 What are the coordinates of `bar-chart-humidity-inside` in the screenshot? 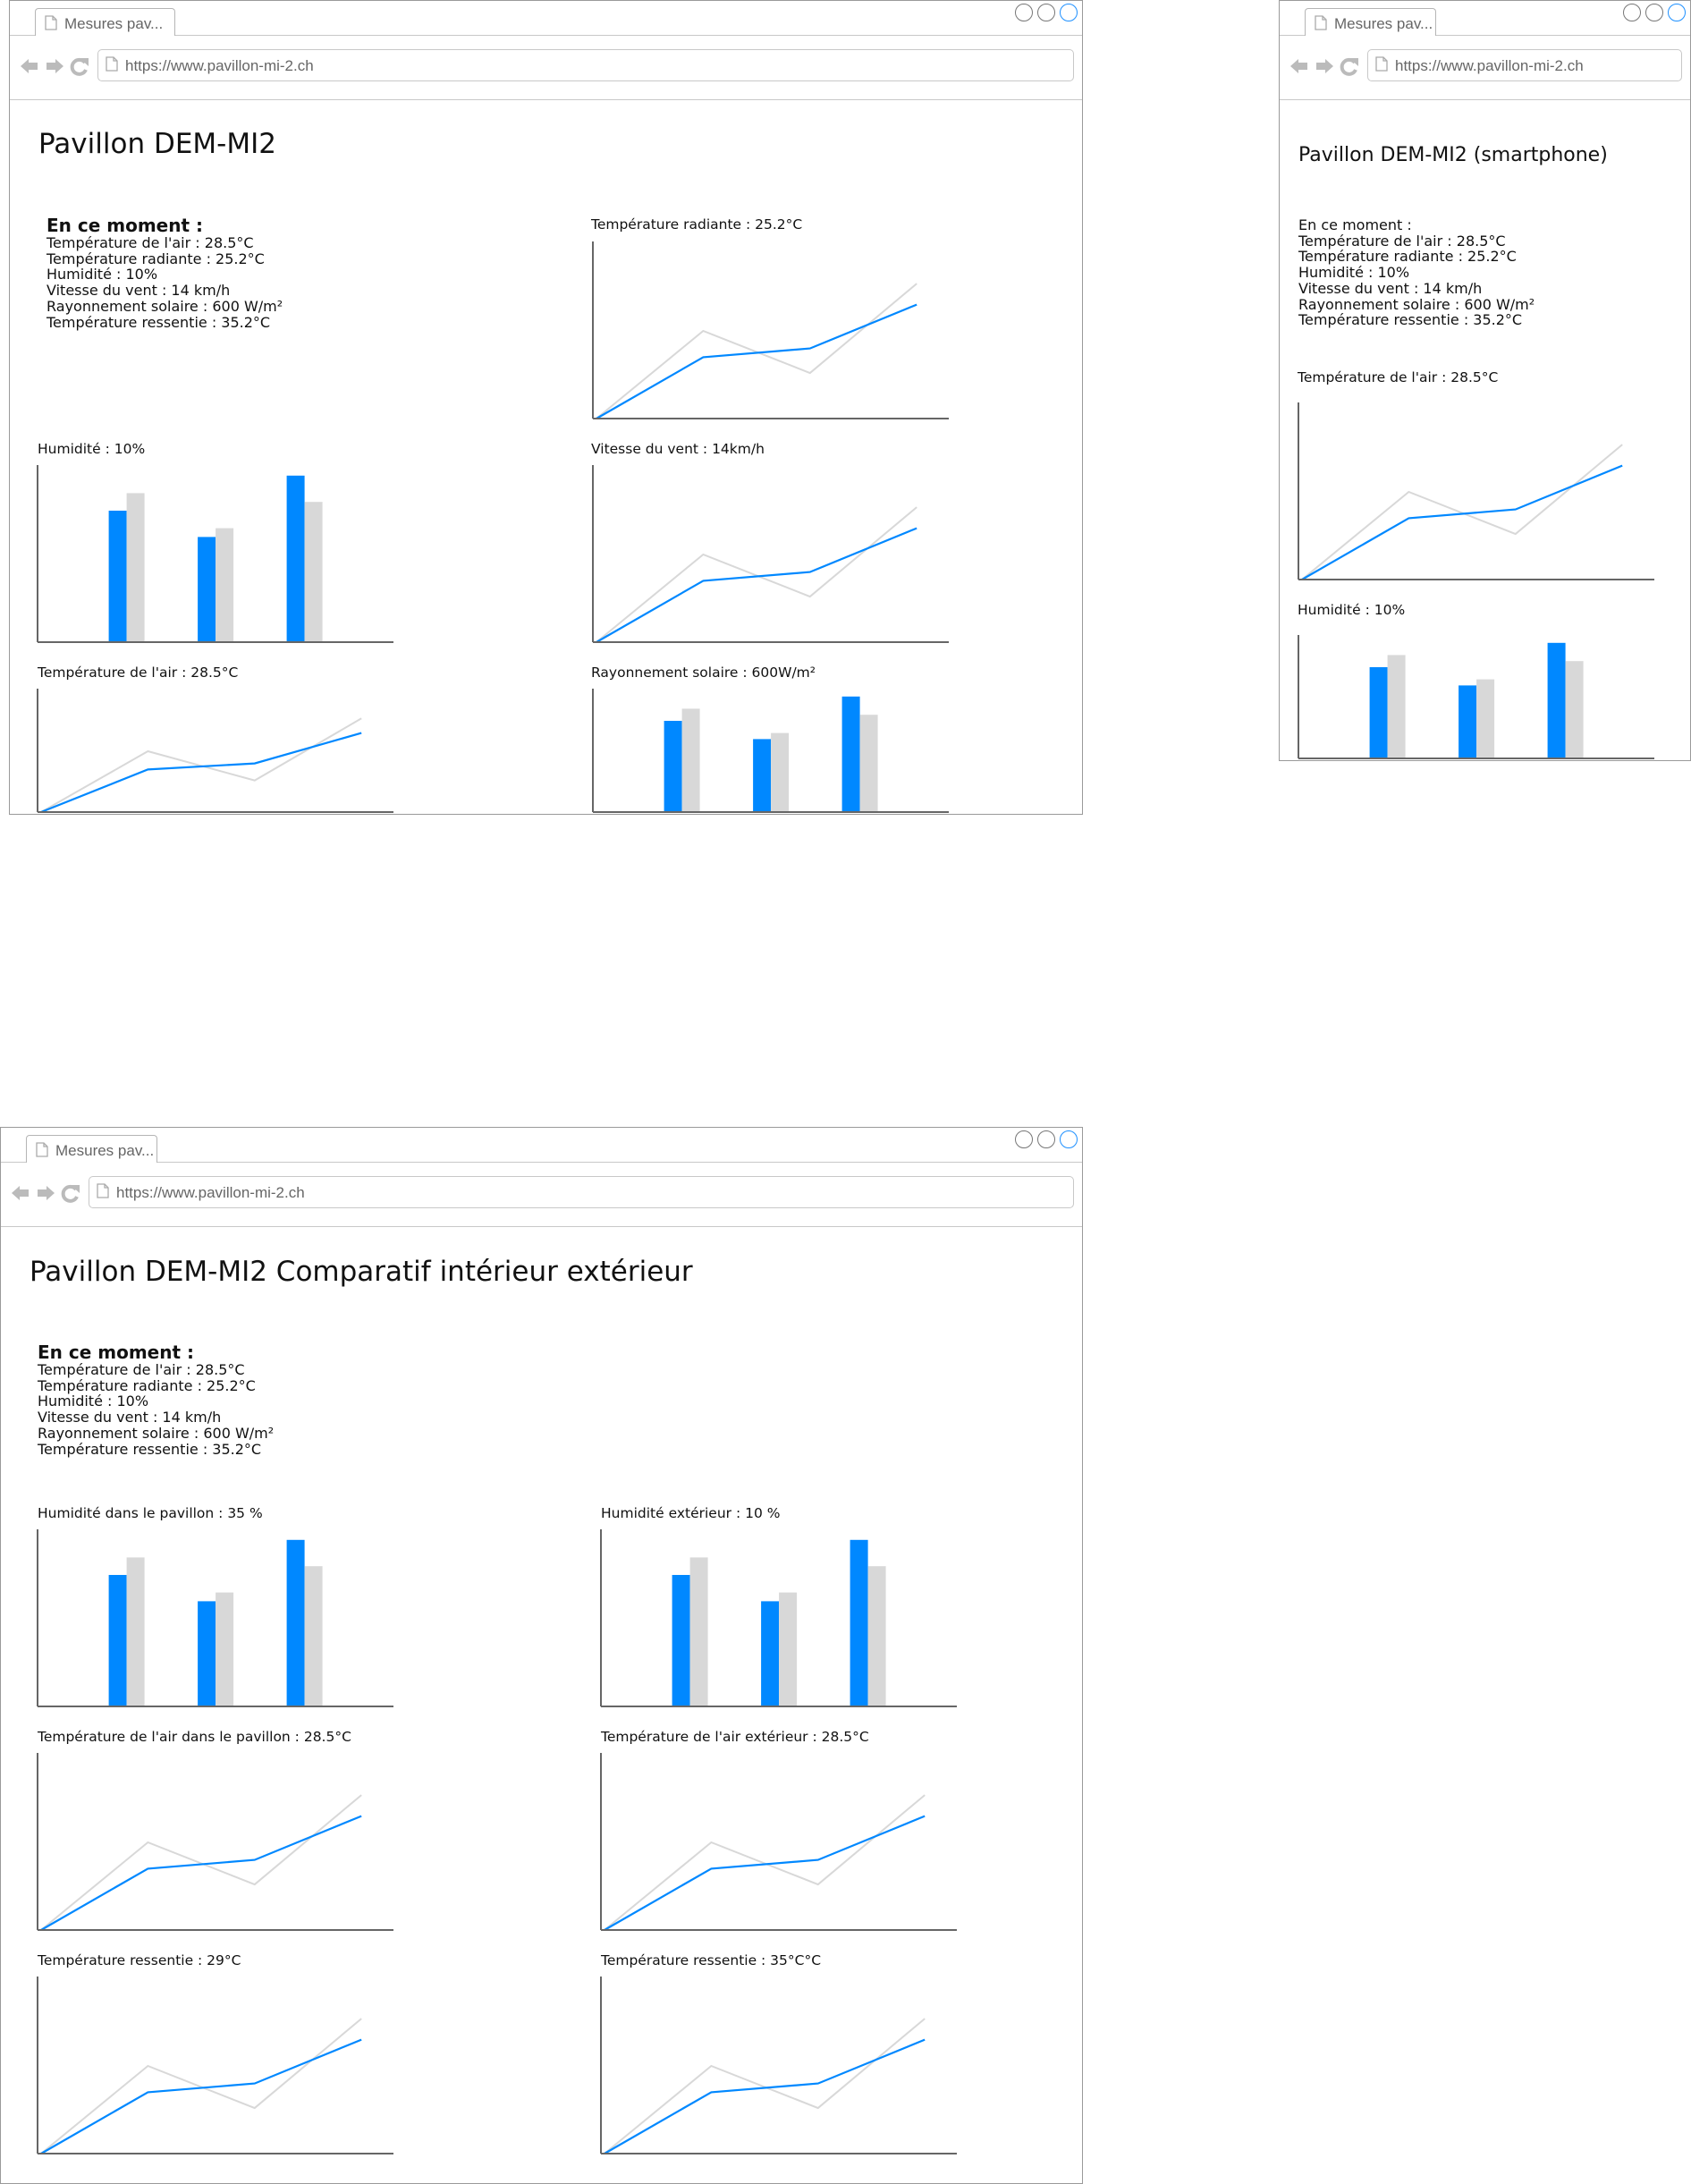 It's located at (215, 1618).